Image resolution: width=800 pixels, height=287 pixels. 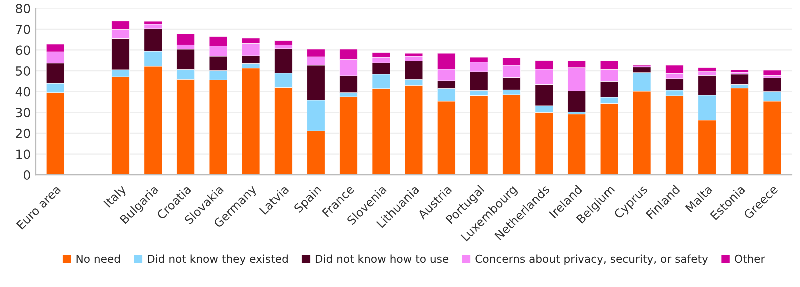 I want to click on legend-label: No need, so click(x=98, y=259).